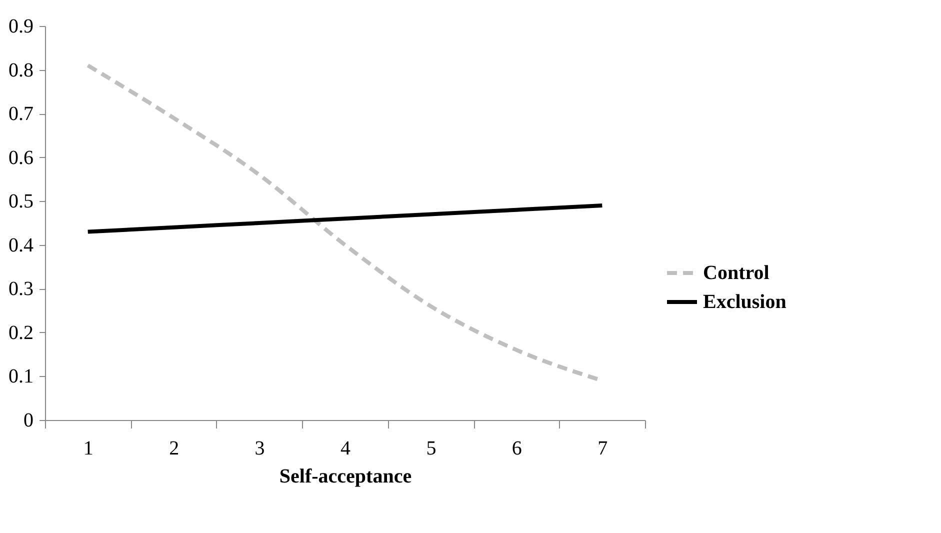 This screenshot has height=533, width=941. What do you see at coordinates (21, 114) in the screenshot?
I see `y-tick-label: 0.7` at bounding box center [21, 114].